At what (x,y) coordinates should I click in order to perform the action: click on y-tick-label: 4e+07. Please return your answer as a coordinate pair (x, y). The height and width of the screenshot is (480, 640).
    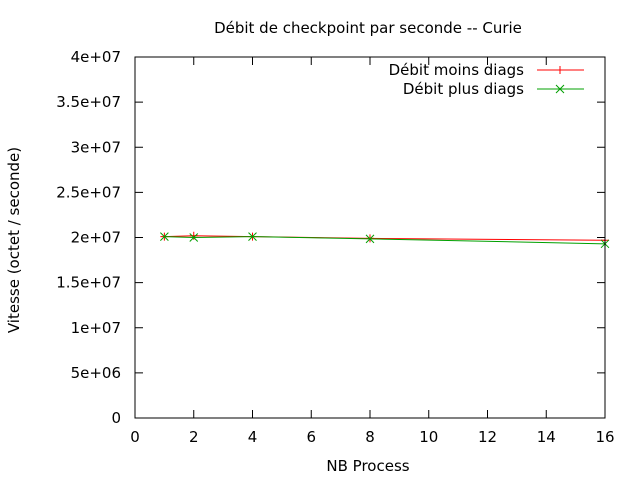
    Looking at the image, I should click on (96, 57).